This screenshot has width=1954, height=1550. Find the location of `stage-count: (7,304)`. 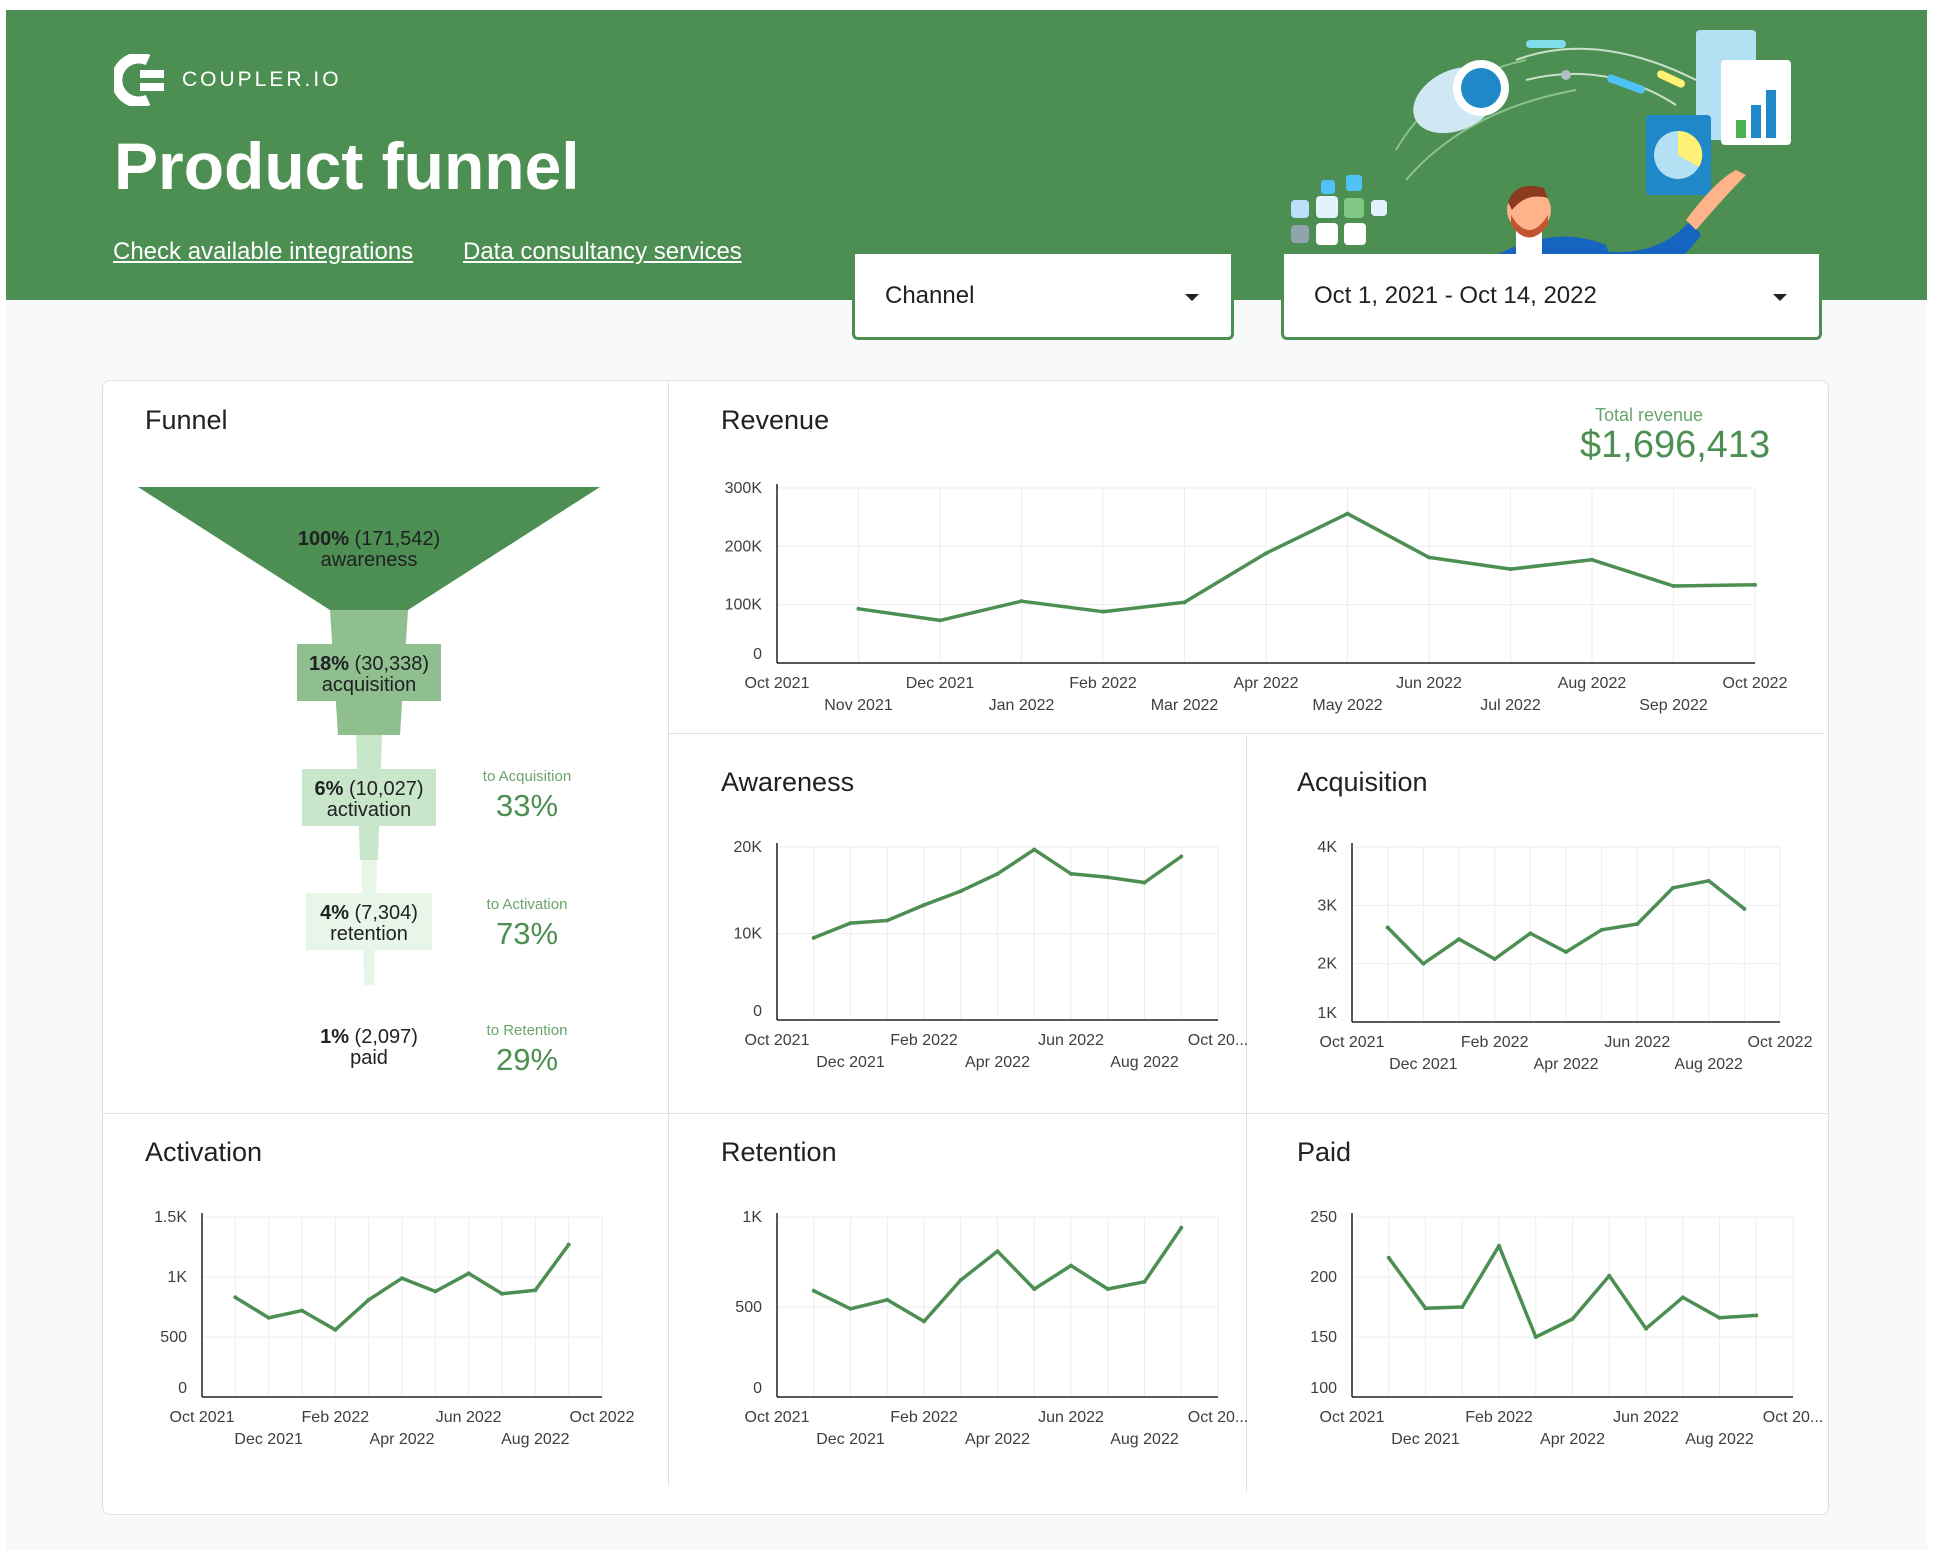

stage-count: (7,304) is located at coordinates (386, 913).